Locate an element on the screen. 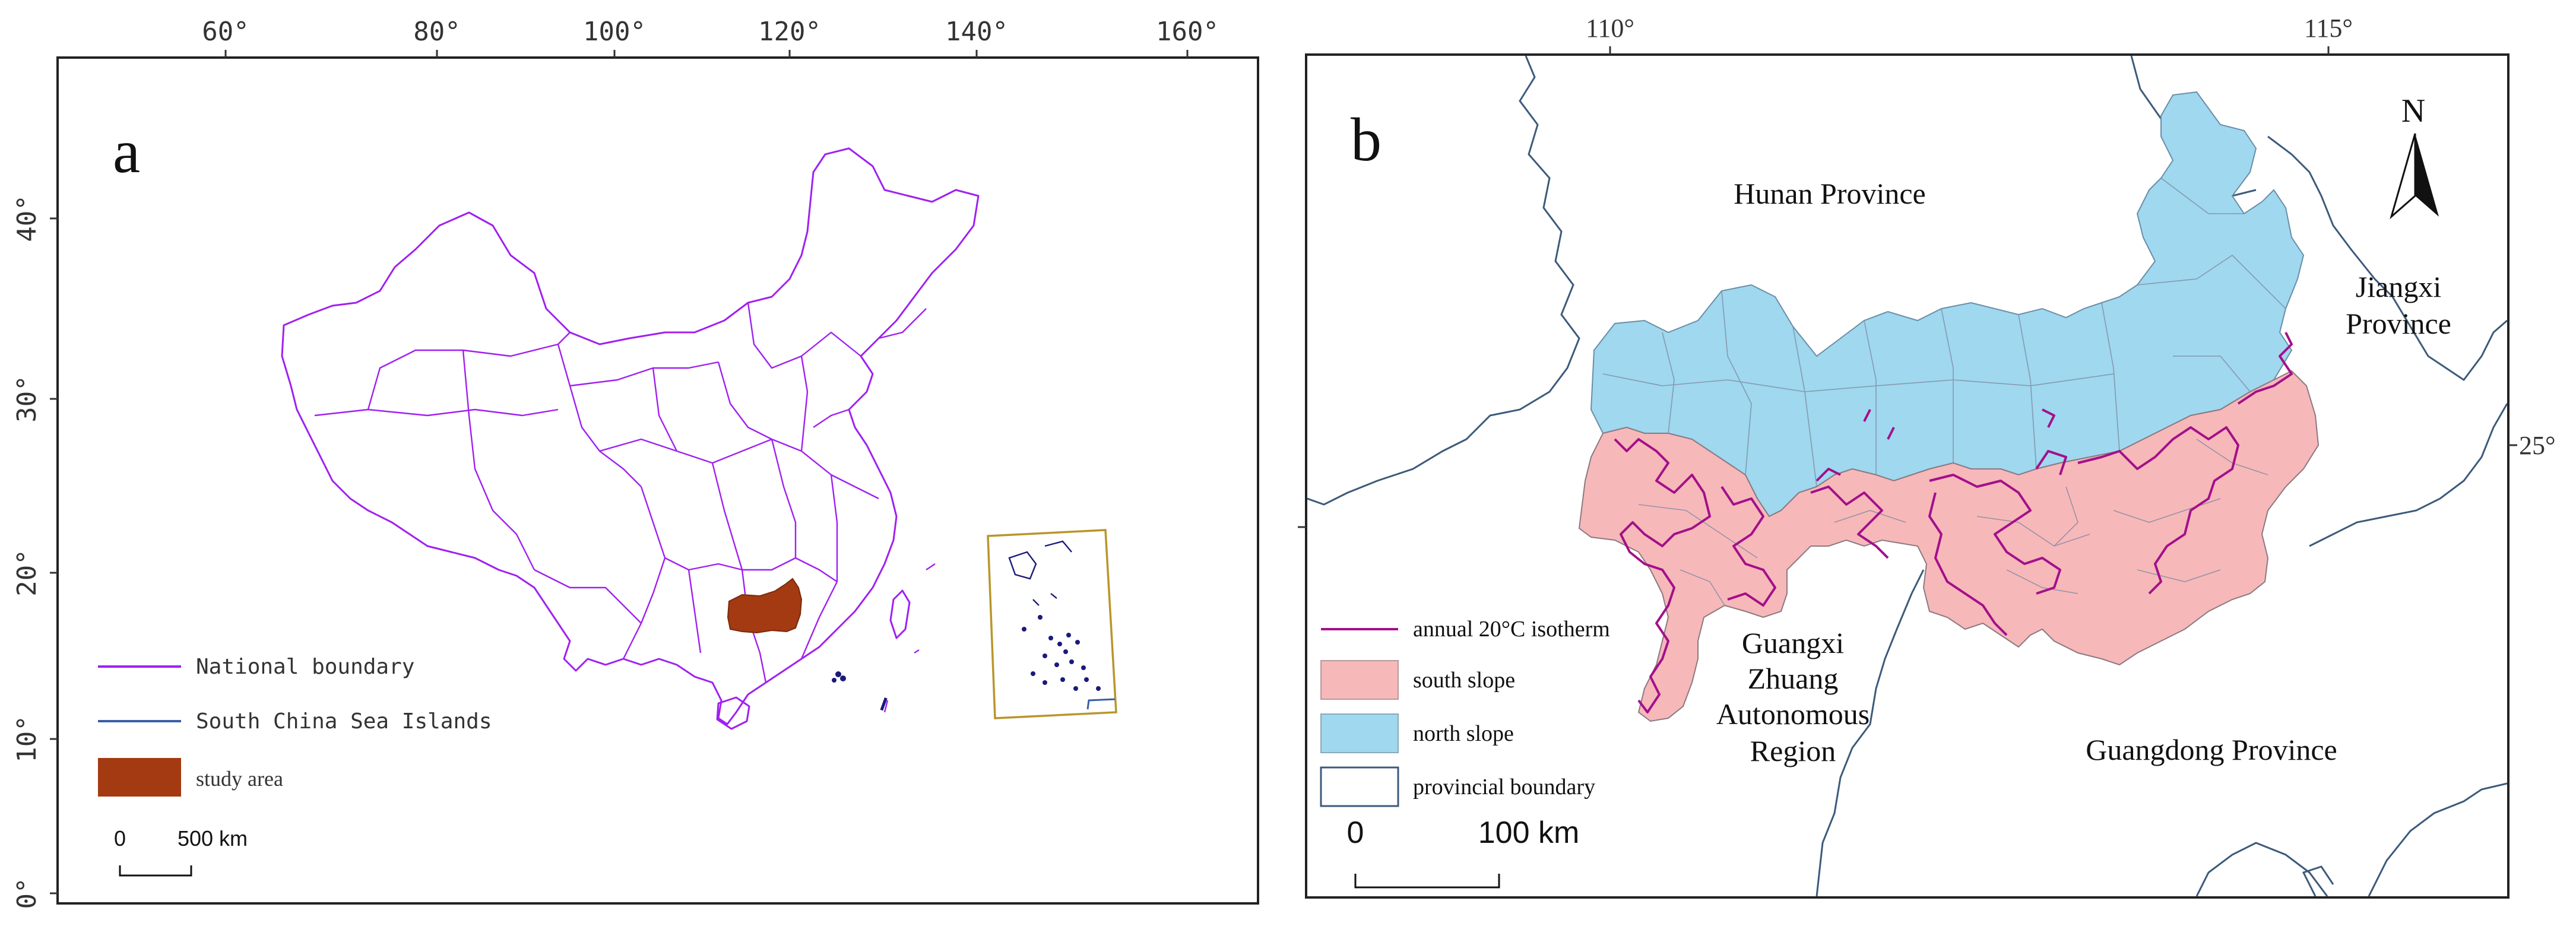  panel-a-tick-0: 0° is located at coordinates (27, 893).